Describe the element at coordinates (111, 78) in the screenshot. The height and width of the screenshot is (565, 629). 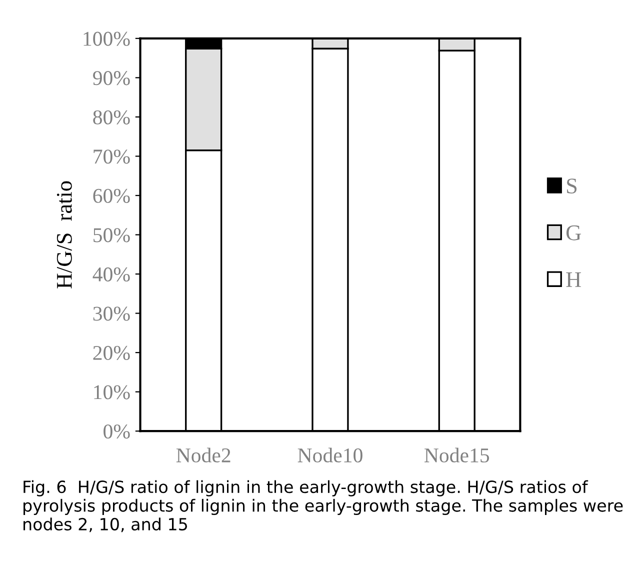
I see `y-tick-label: 90%` at that location.